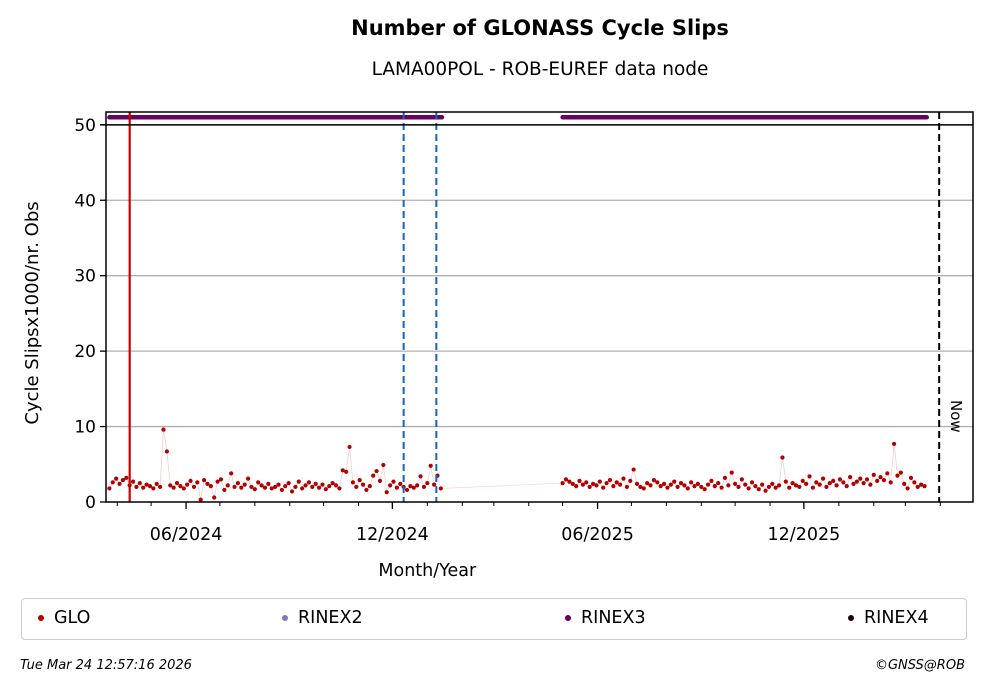 The image size is (993, 699). Describe the element at coordinates (85, 428) in the screenshot. I see `y-tick-label: 10` at that location.